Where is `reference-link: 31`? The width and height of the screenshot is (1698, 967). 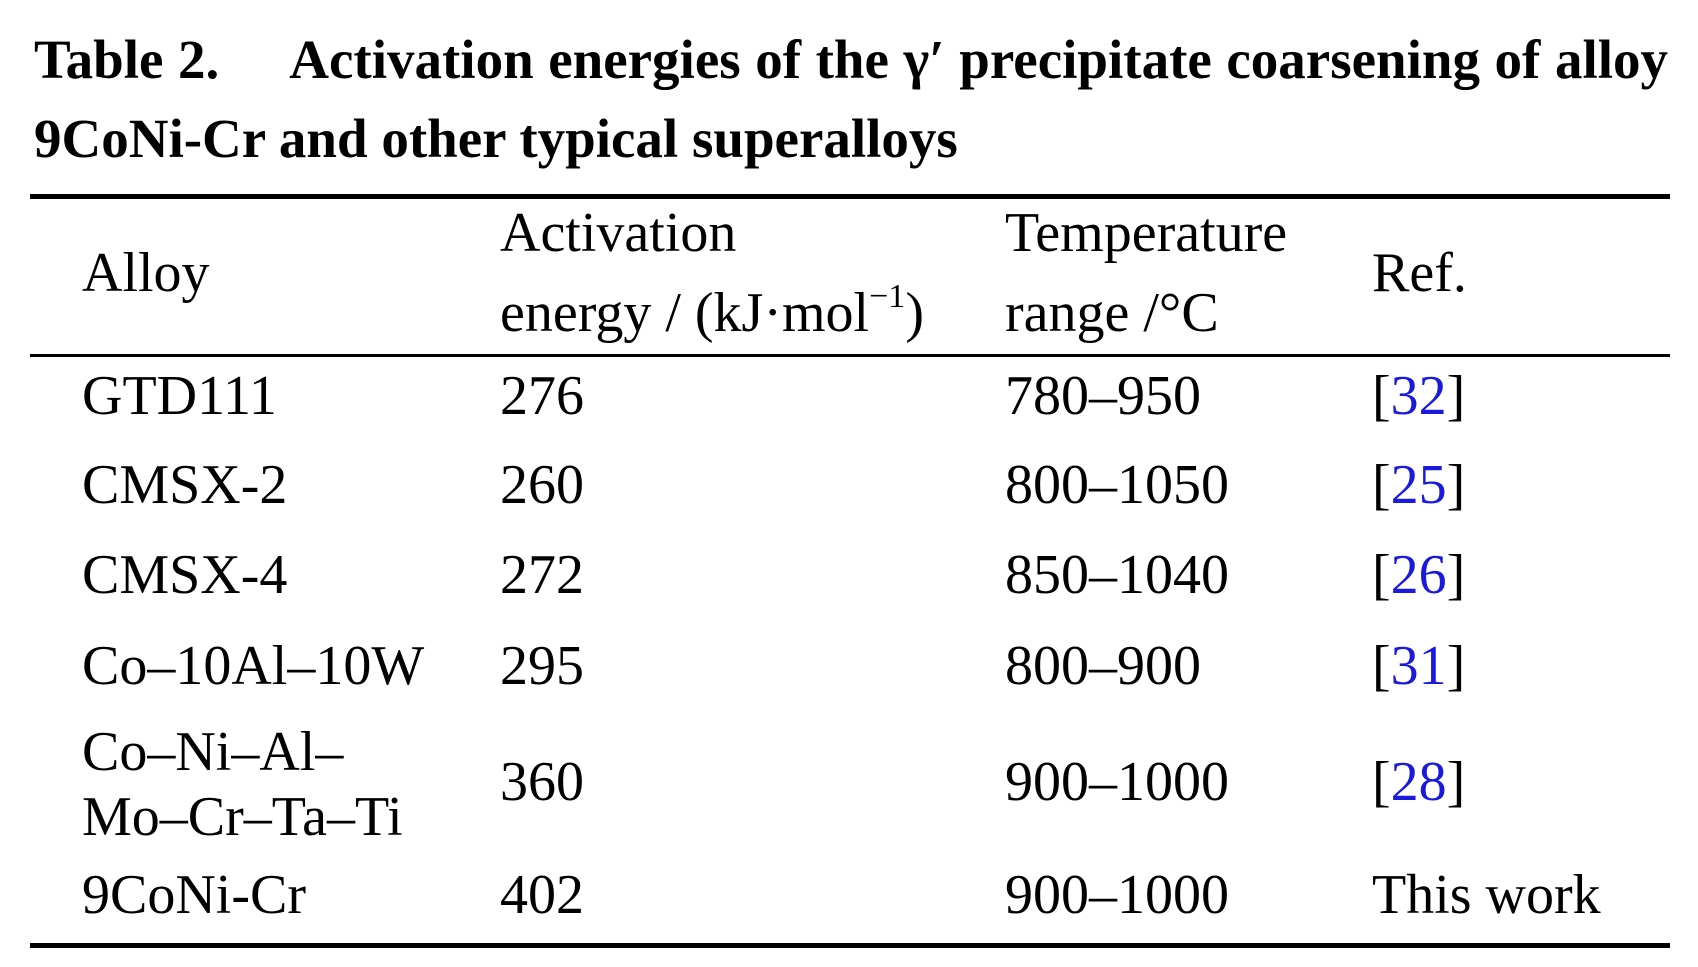 reference-link: 31 is located at coordinates (1418, 666).